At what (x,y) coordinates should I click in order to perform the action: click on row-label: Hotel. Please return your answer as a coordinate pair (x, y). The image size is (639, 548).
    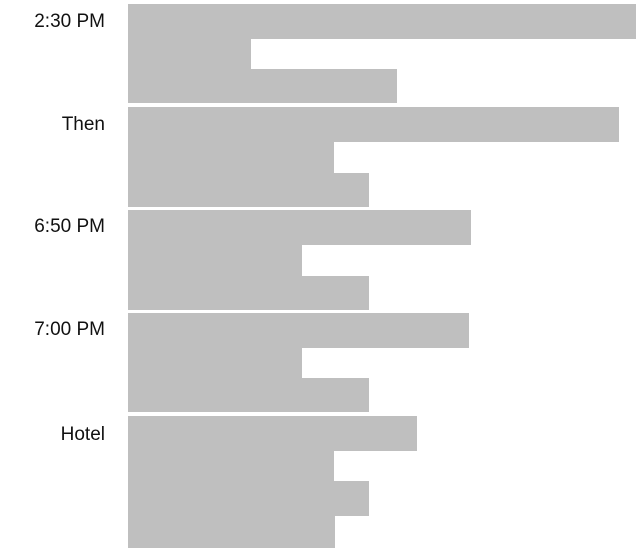
    Looking at the image, I should click on (82, 434).